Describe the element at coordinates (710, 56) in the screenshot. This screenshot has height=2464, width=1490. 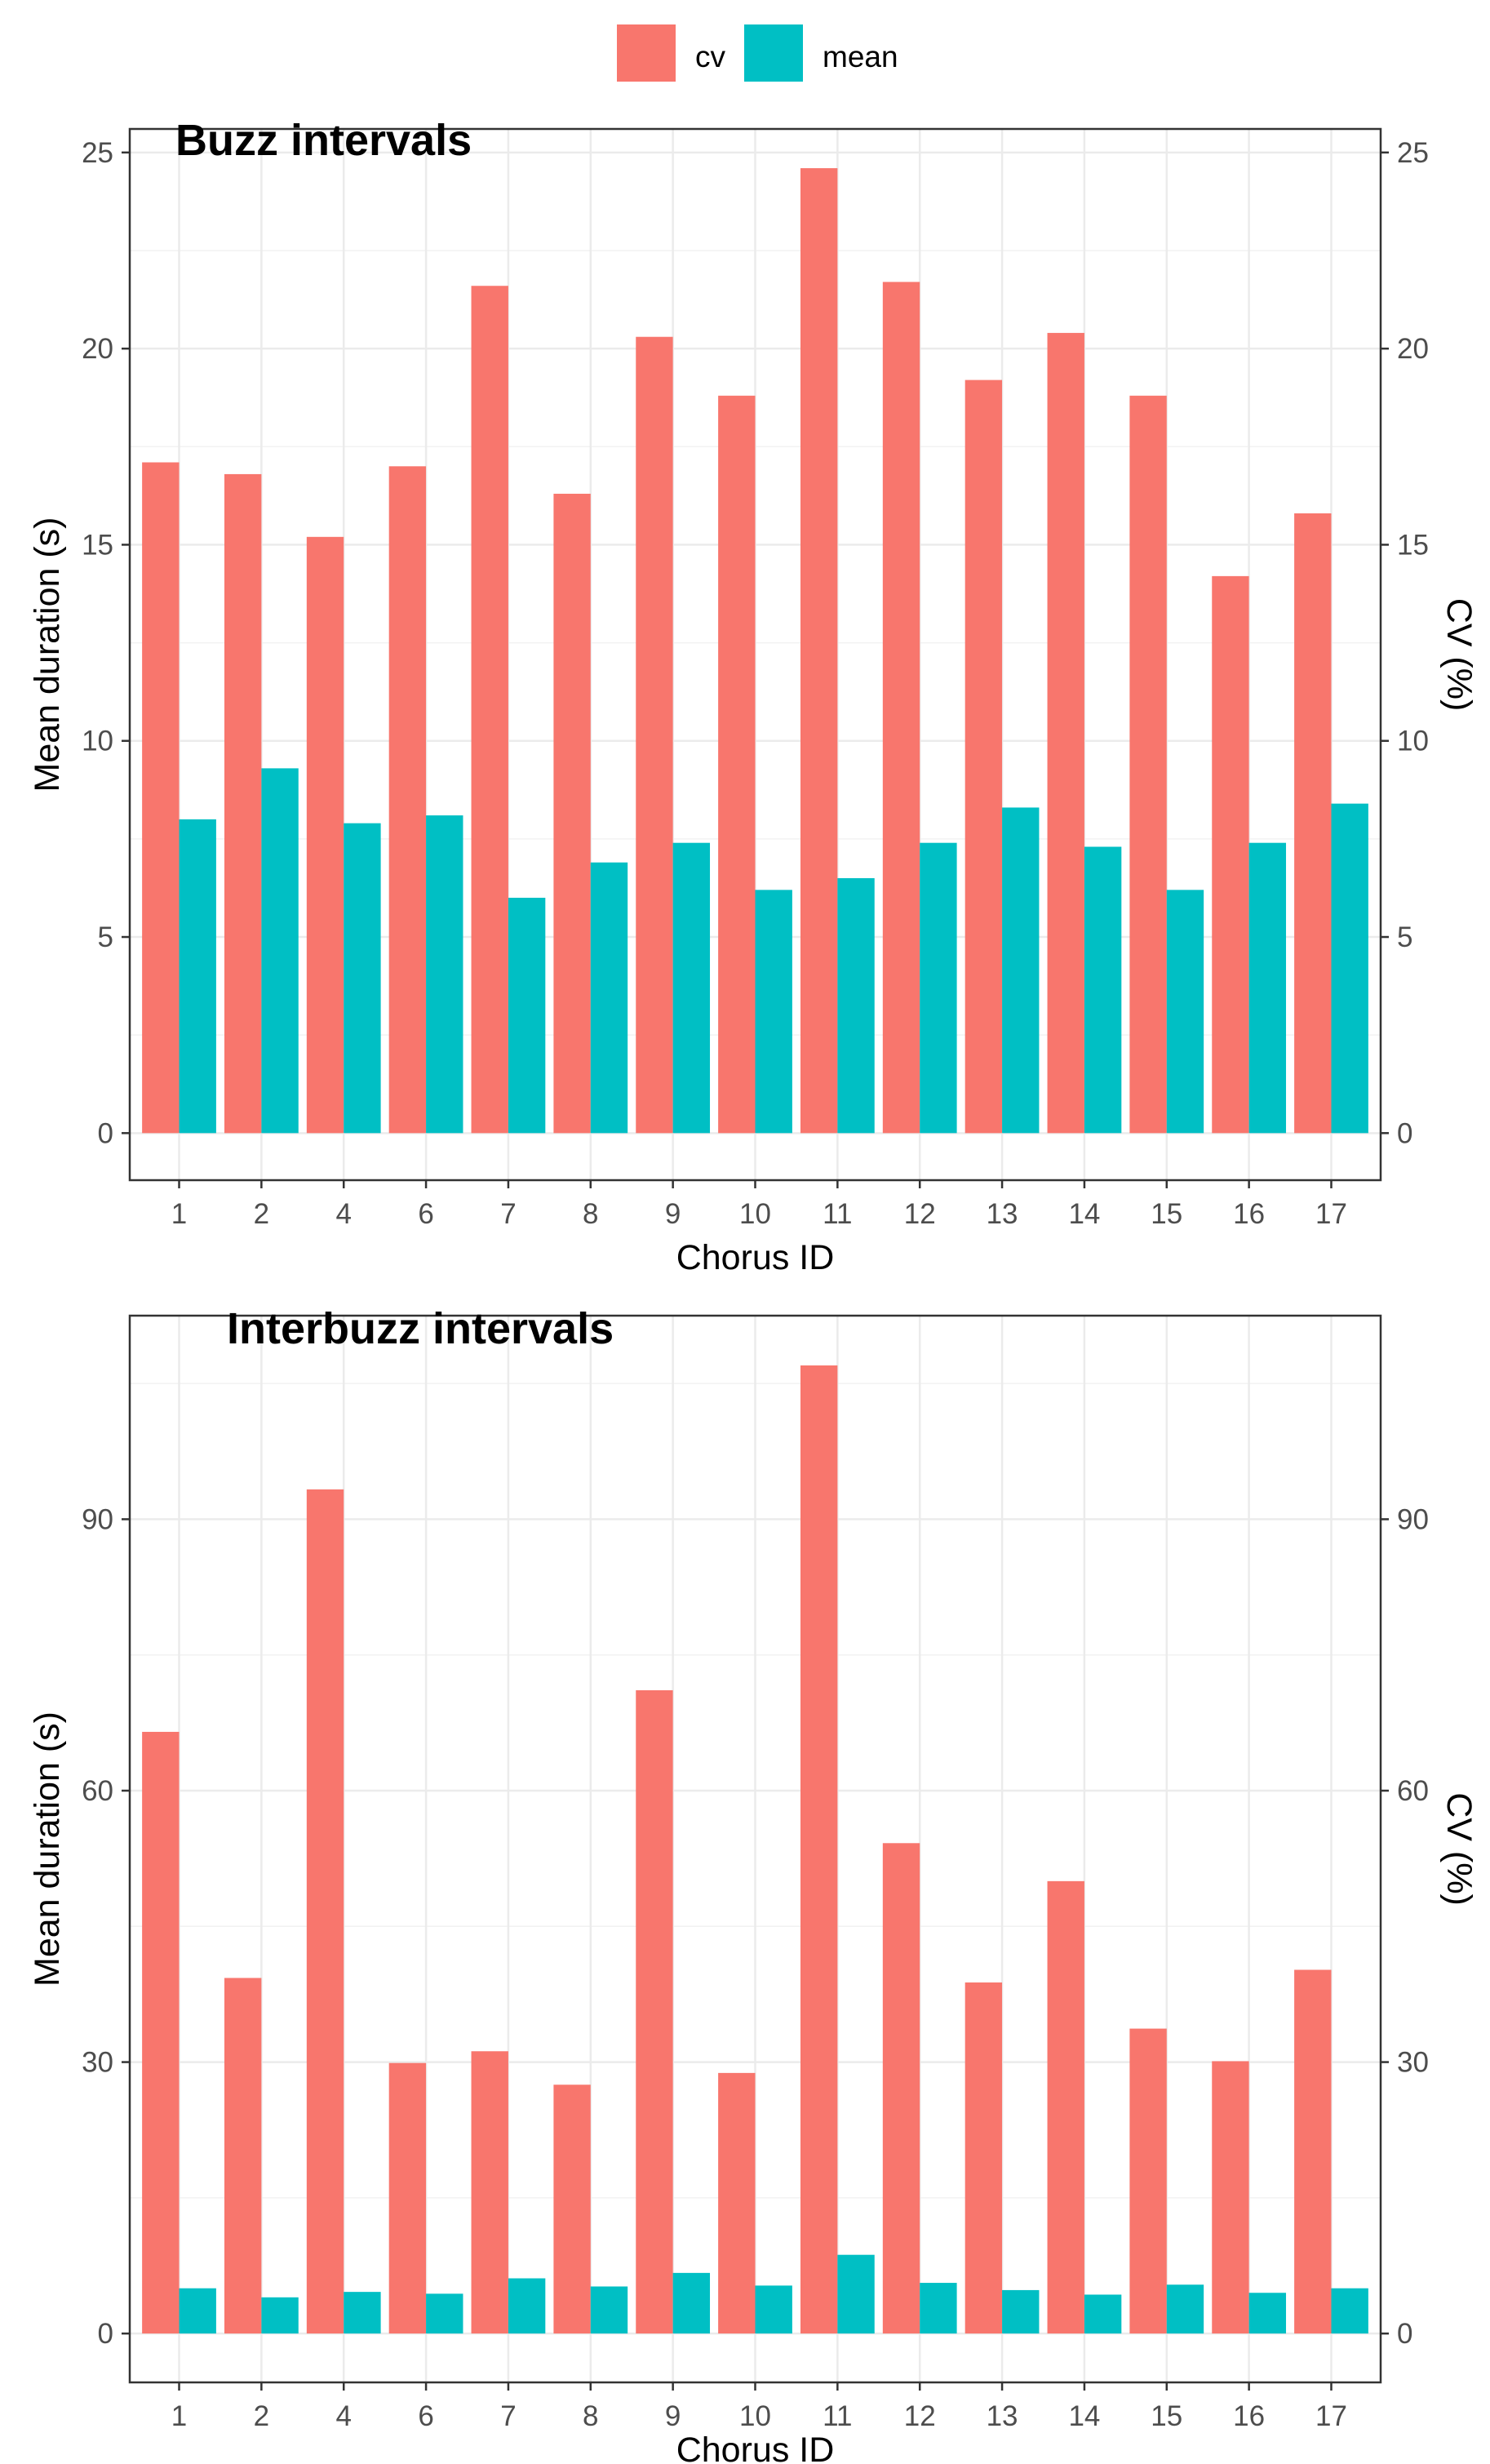
I see `legend-label-cv: cv` at that location.